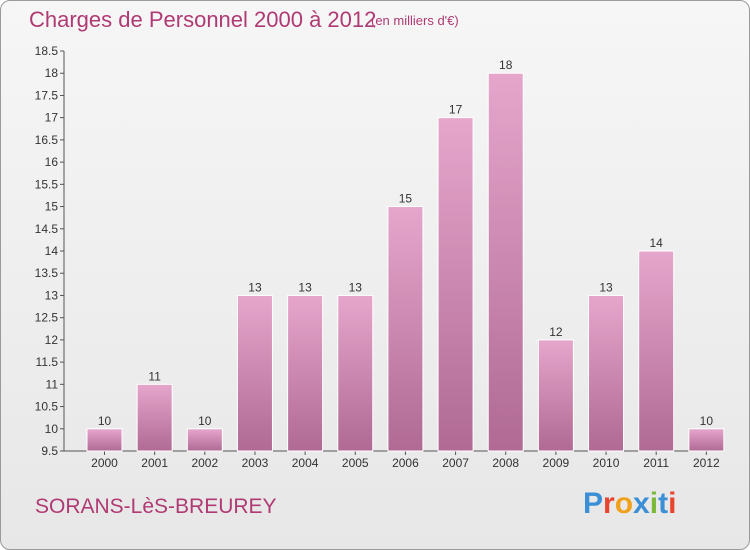 Image resolution: width=750 pixels, height=550 pixels. I want to click on bar-2008, so click(505, 262).